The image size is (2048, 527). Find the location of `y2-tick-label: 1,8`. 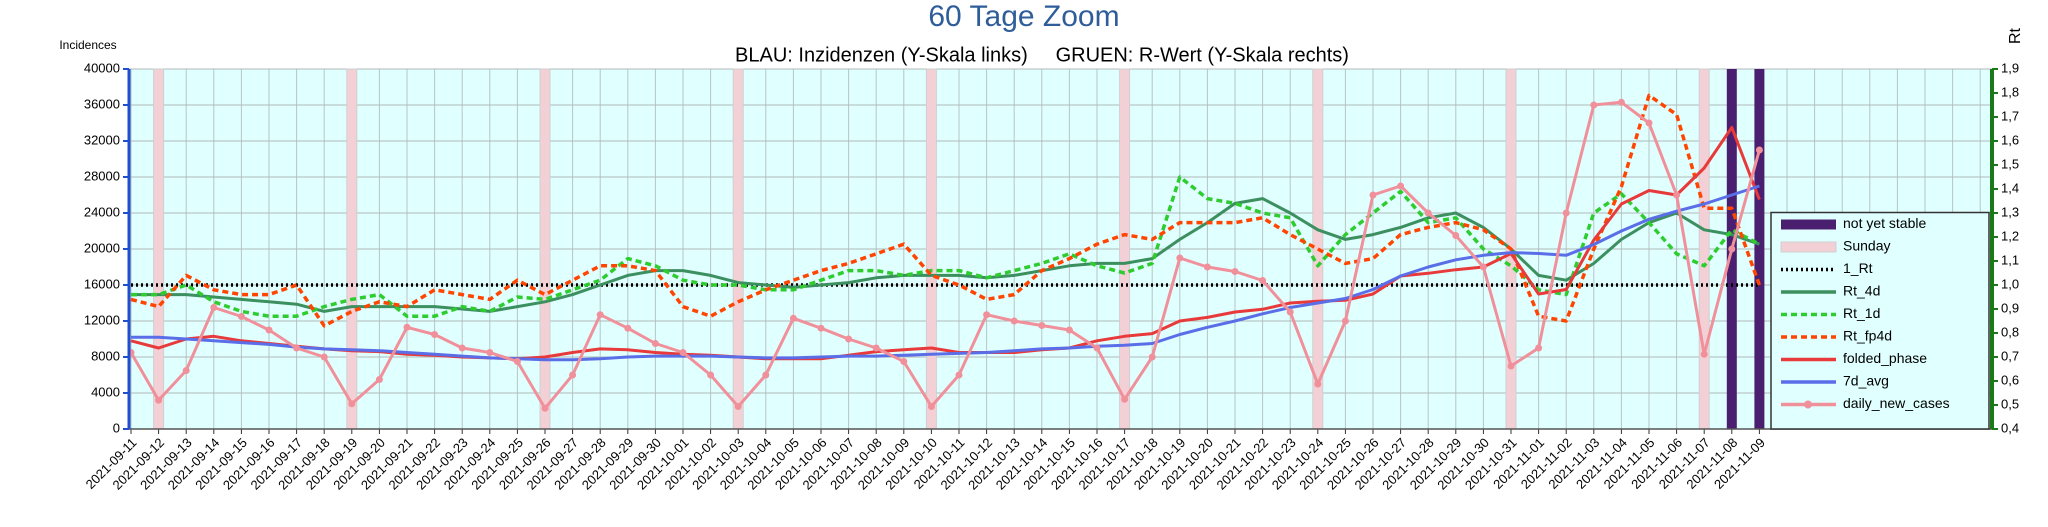

y2-tick-label: 1,8 is located at coordinates (2010, 91).